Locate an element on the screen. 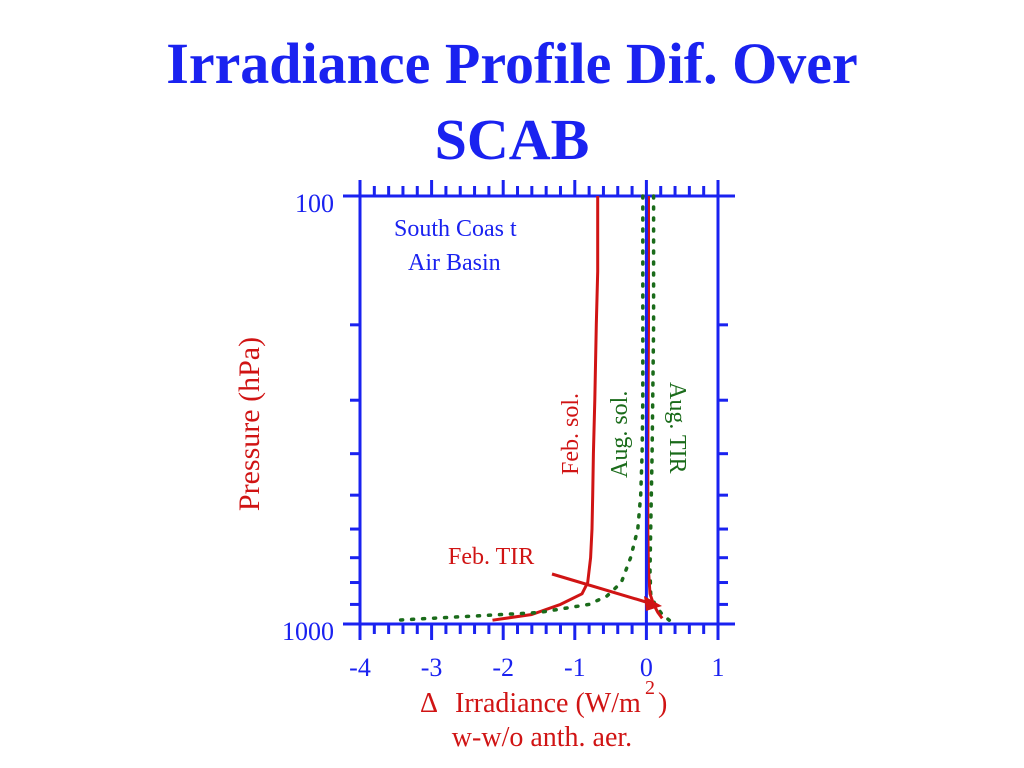 Image resolution: width=1024 pixels, height=768 pixels. series-label-feb-sol: Feb. sol. is located at coordinates (571, 434).